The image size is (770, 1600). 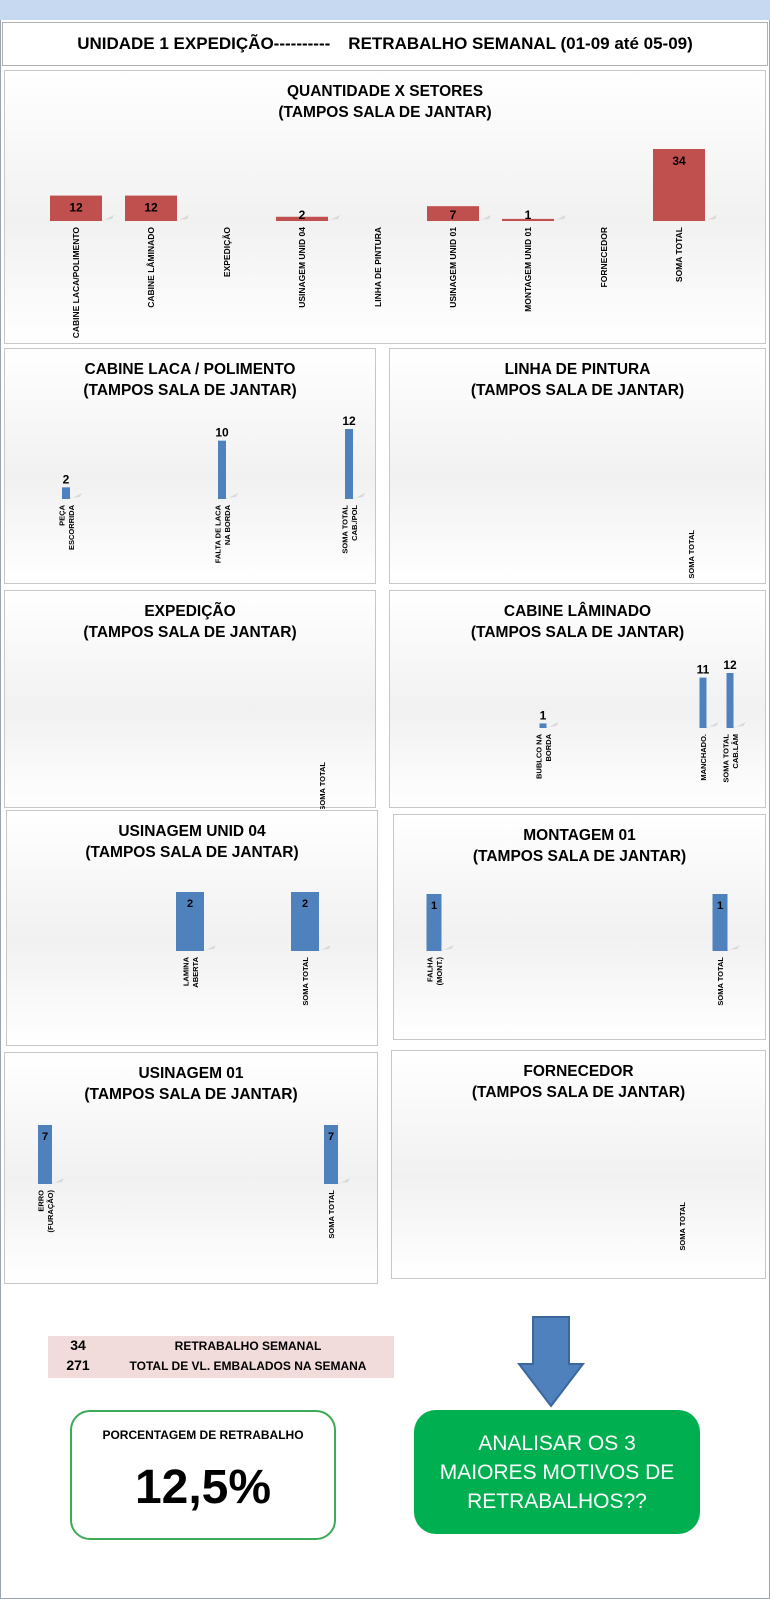 I want to click on percentage-label: PORCENTAGEM DE RETRABALHO, so click(x=203, y=1435).